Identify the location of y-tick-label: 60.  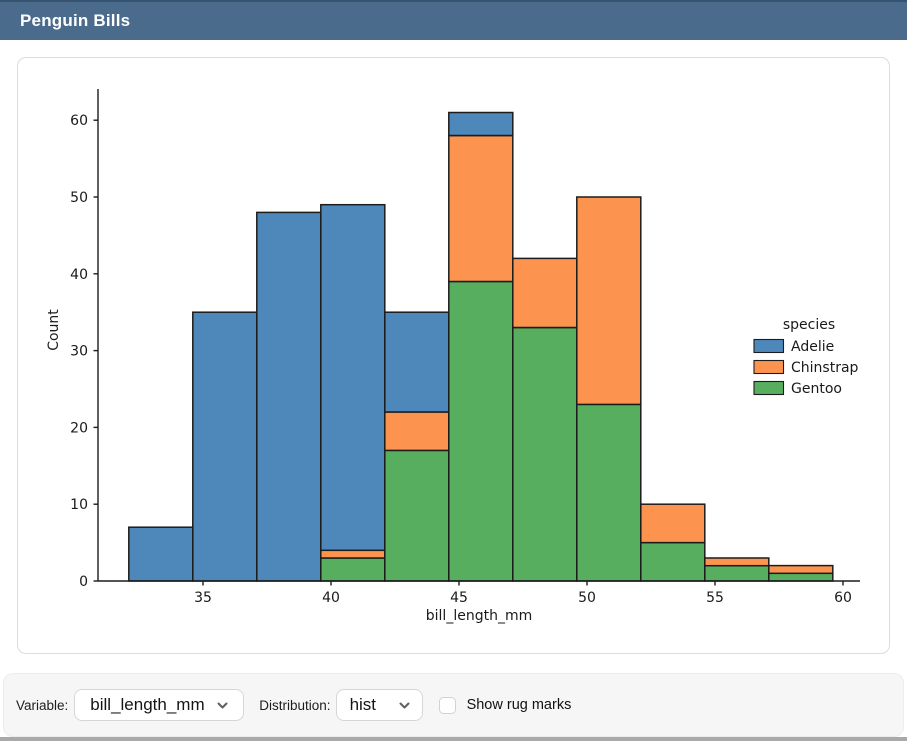
(79, 121).